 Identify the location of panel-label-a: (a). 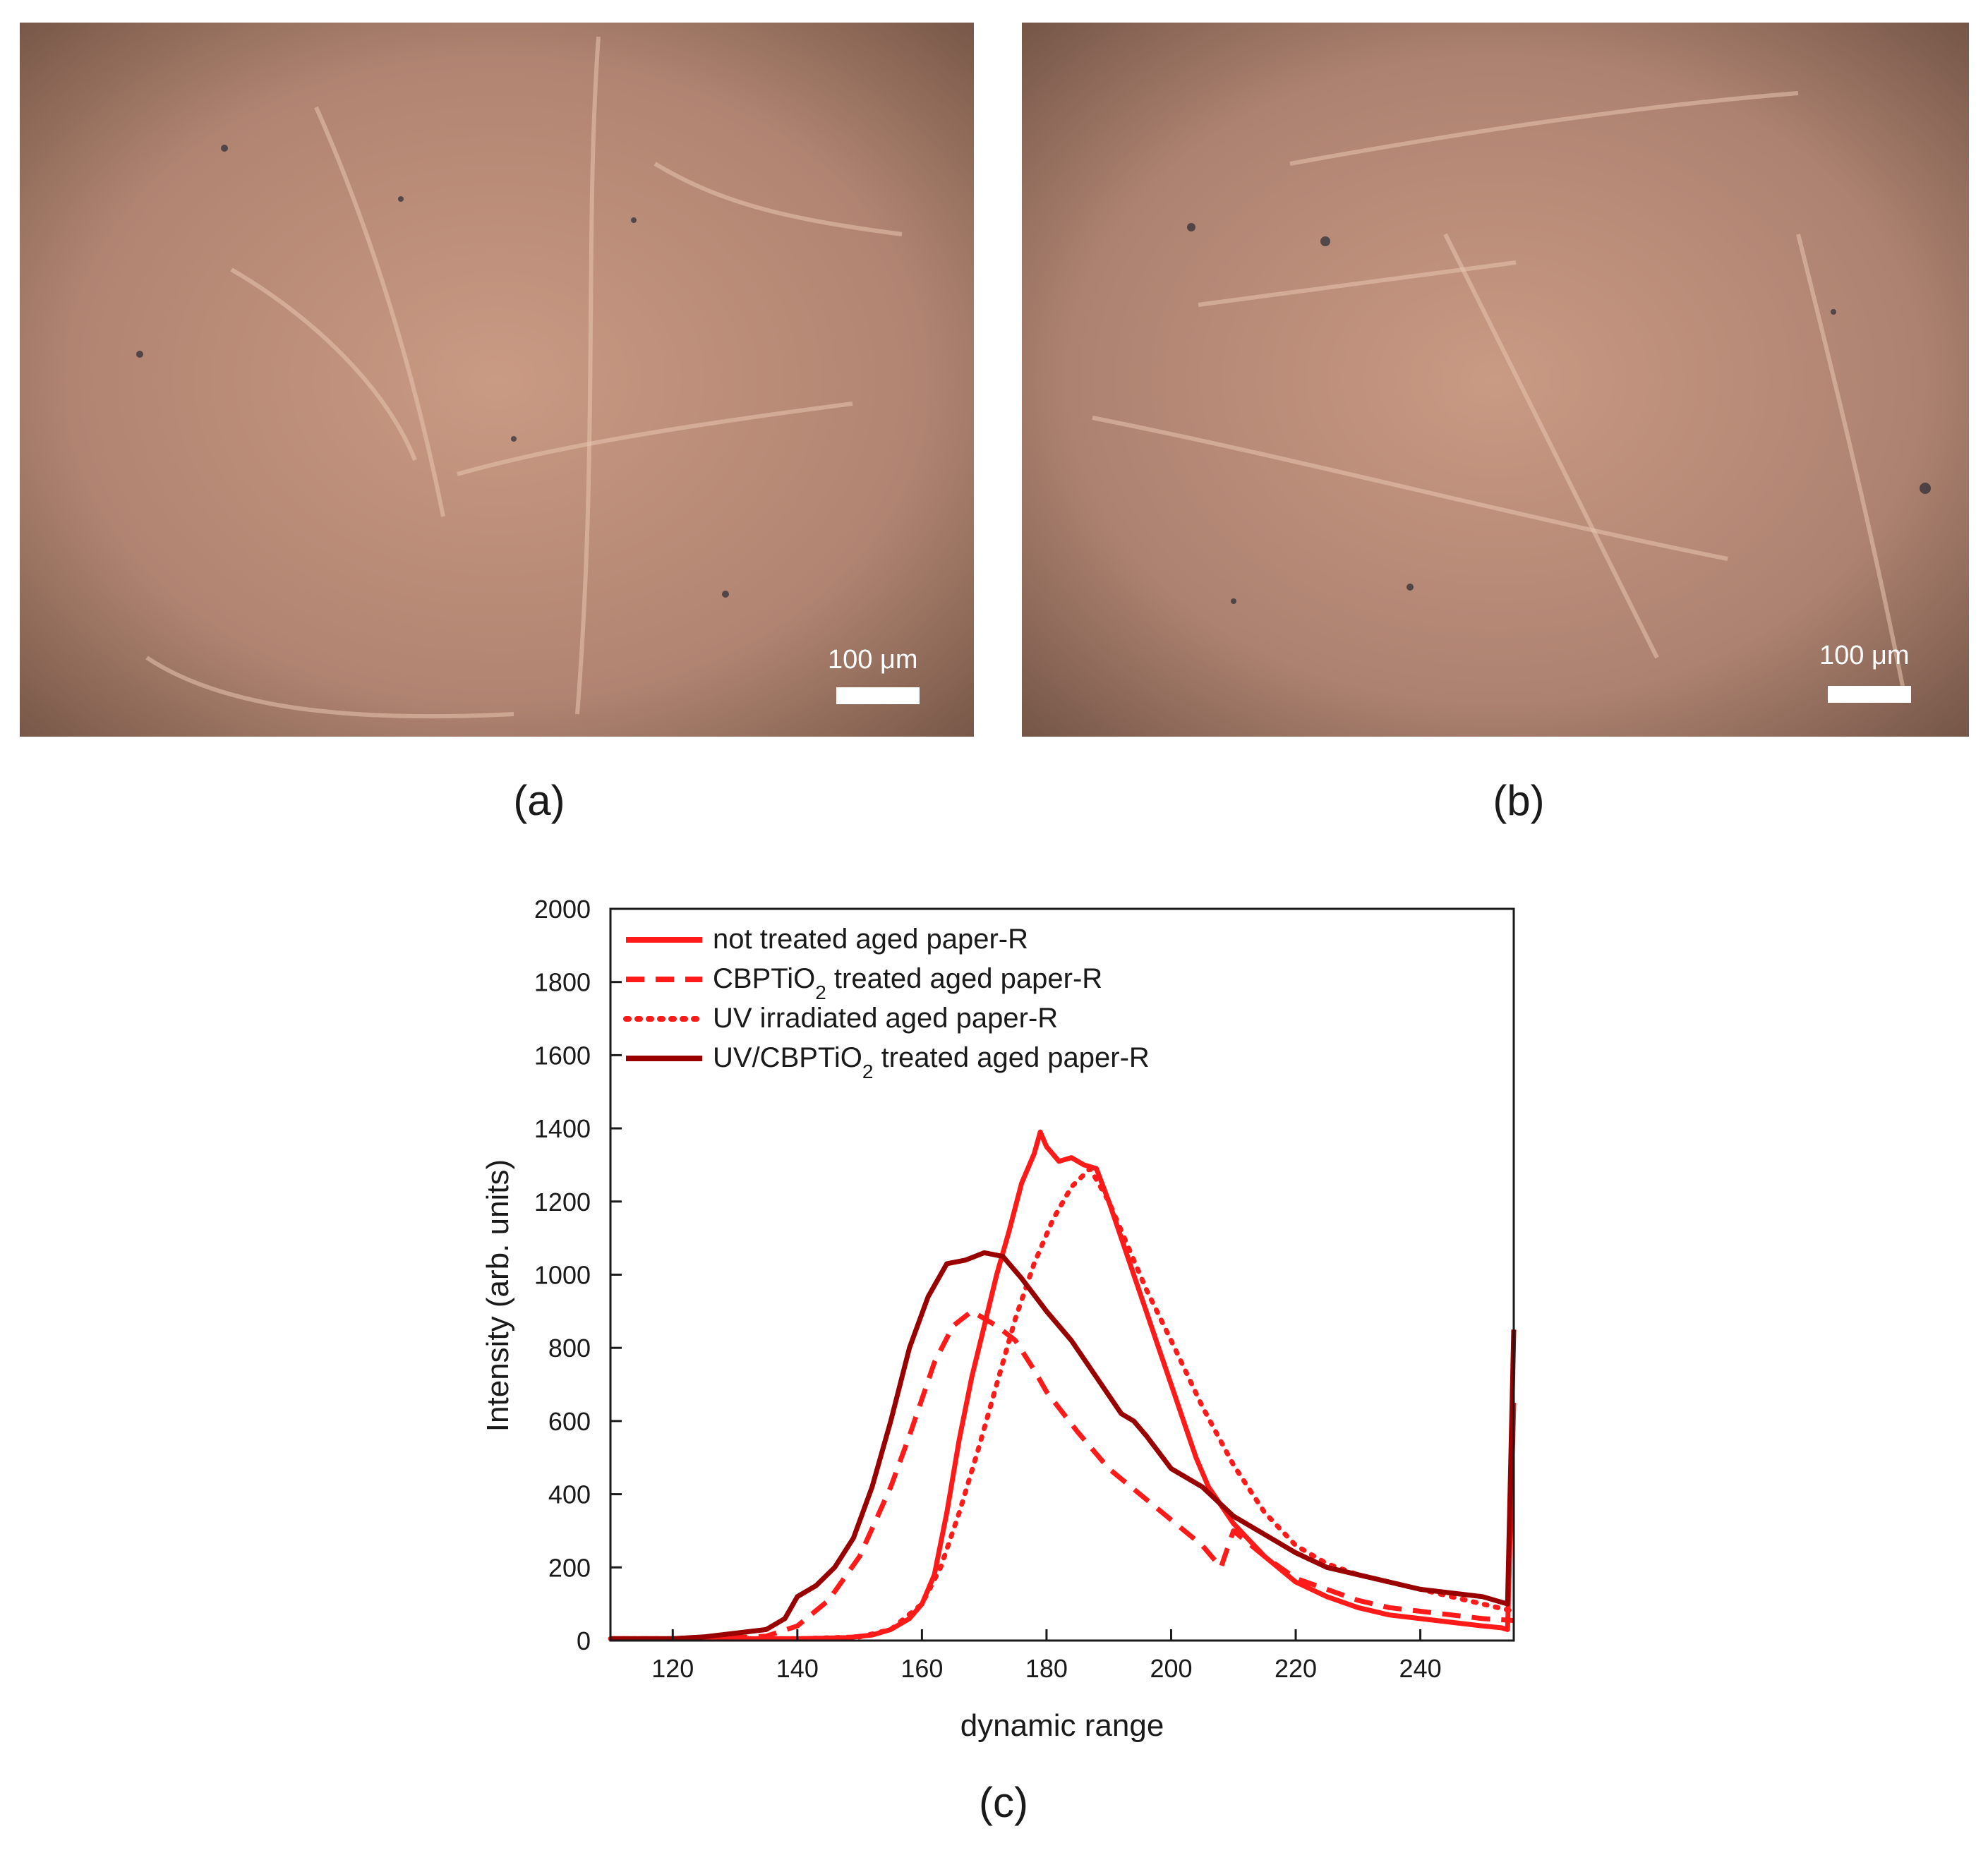
(539, 800).